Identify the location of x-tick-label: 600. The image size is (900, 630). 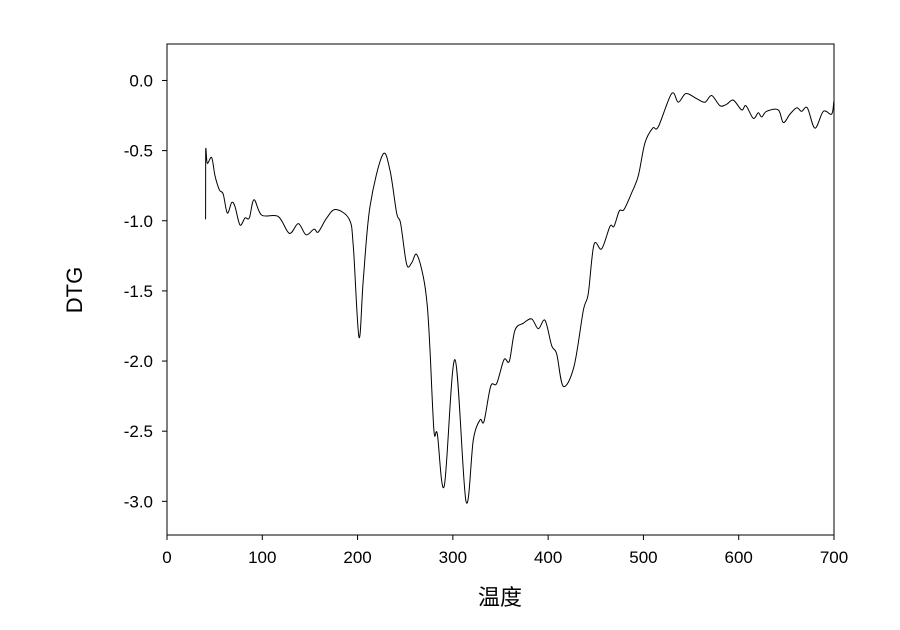
(739, 557).